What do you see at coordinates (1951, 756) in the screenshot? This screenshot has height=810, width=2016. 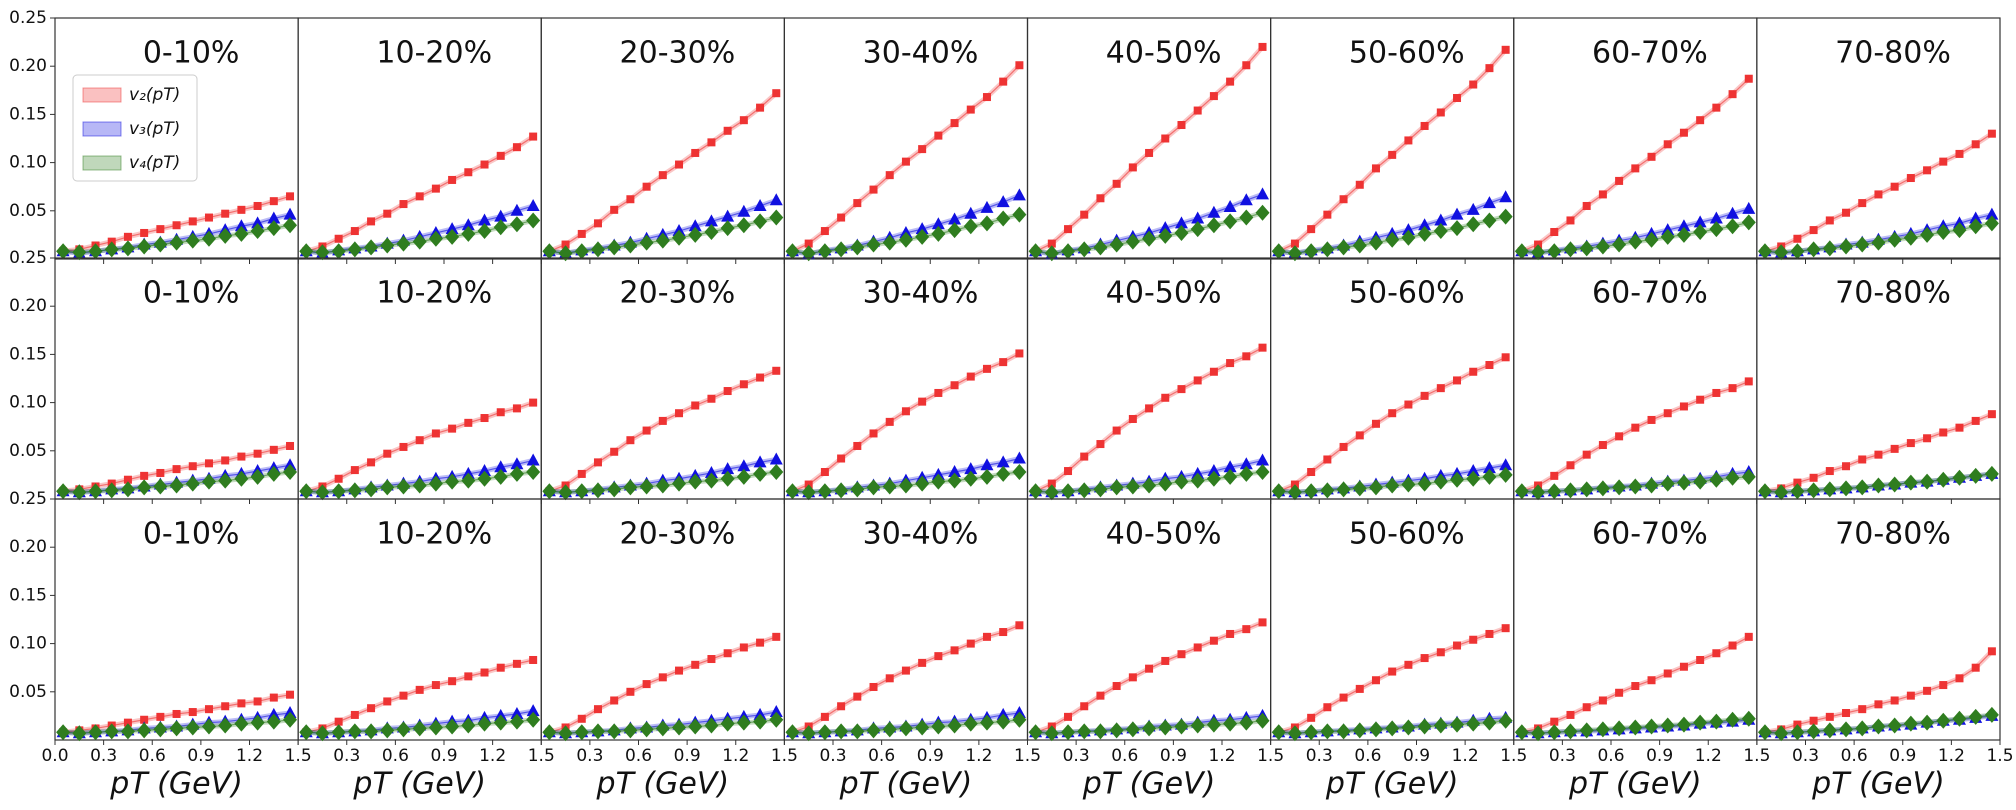 I see `x-tick-label: 1.2` at bounding box center [1951, 756].